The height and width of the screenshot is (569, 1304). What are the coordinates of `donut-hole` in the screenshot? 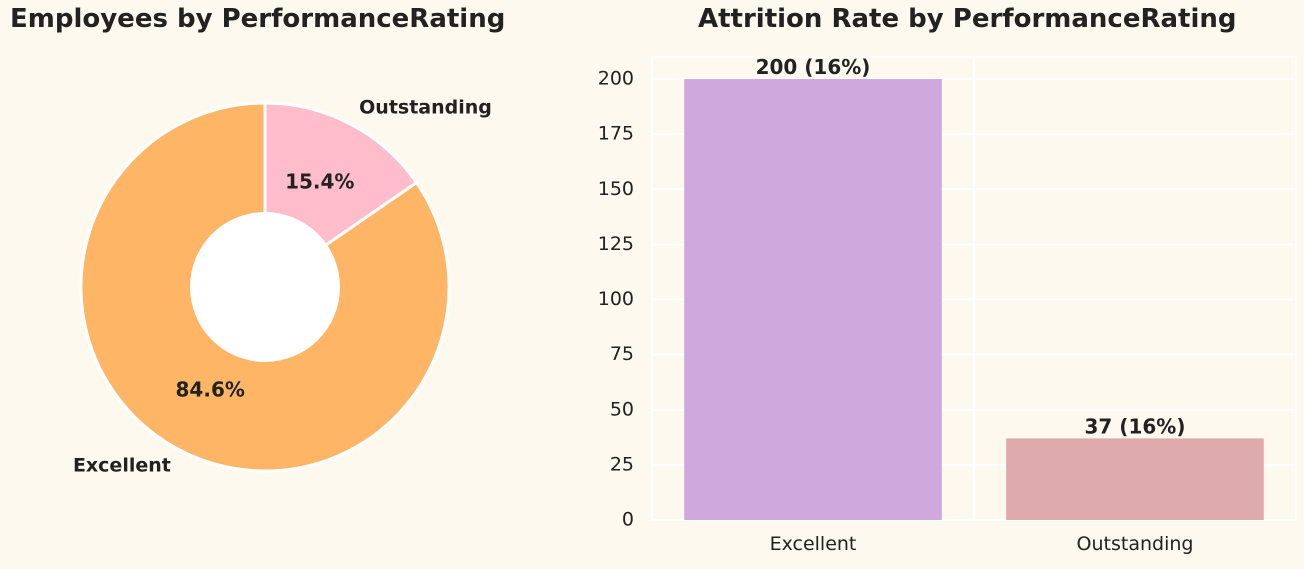 It's located at (265, 287).